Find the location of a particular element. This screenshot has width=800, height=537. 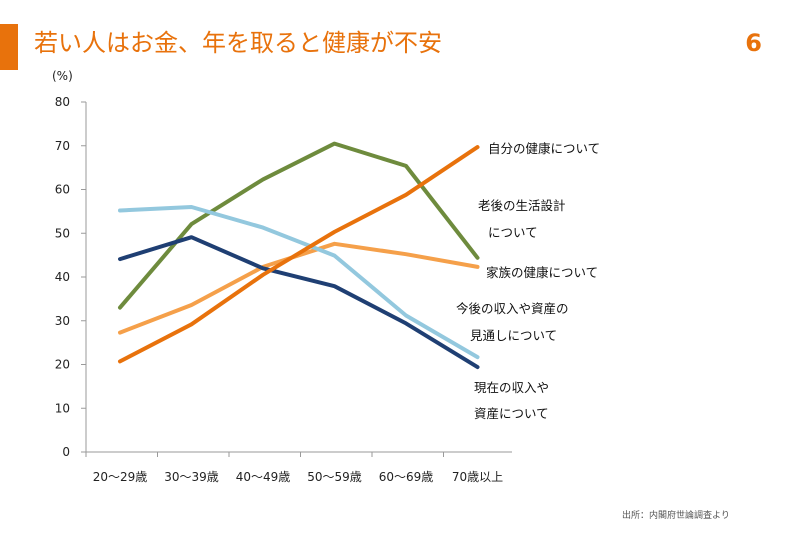

series-label-1: 老後の生活設計 is located at coordinates (522, 205).